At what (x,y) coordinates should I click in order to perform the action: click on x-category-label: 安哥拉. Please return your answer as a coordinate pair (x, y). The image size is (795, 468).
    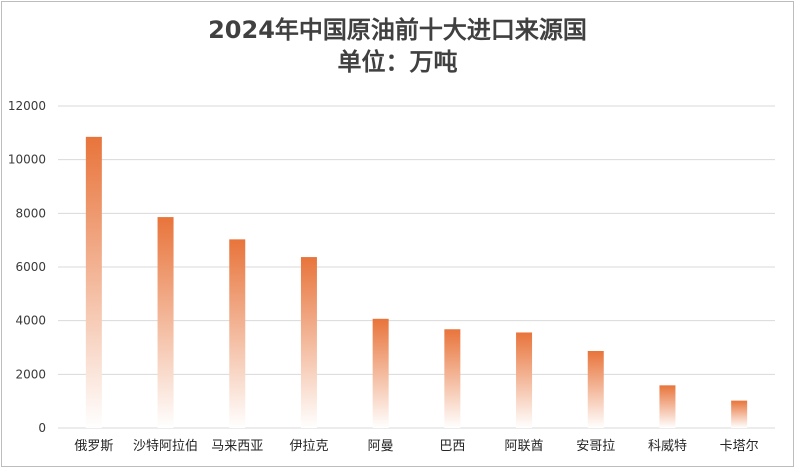
    Looking at the image, I should click on (595, 446).